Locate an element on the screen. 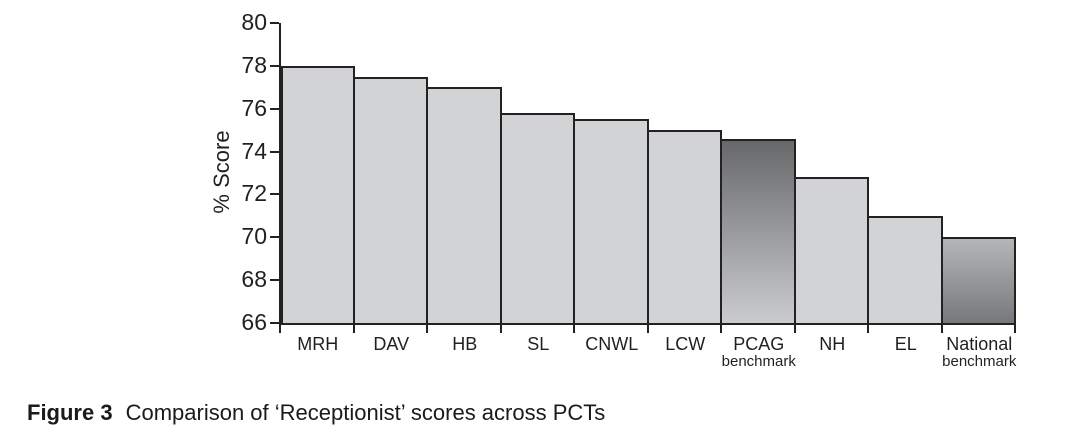 This screenshot has width=1083, height=435. x-label-pcag-benchmark: PCAG benchmark is located at coordinates (759, 352).